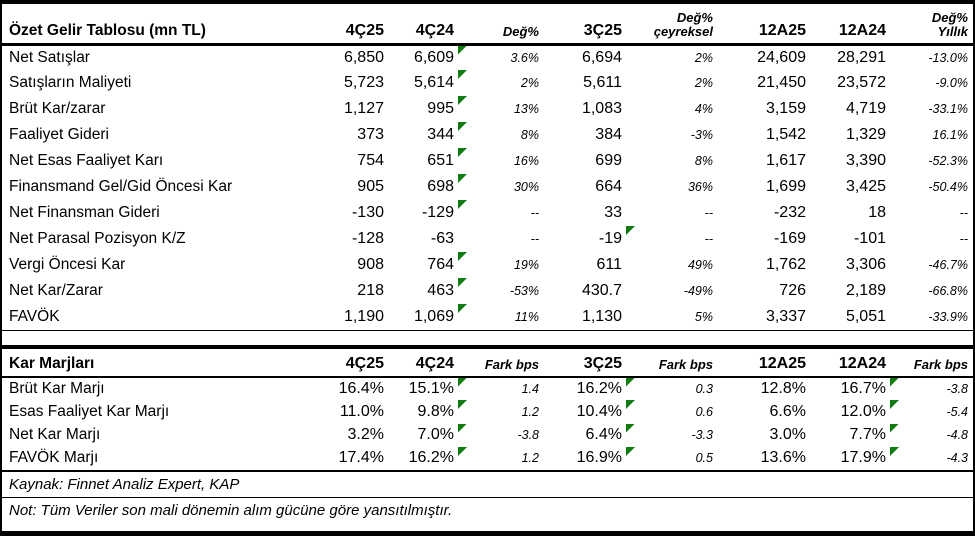 The image size is (975, 536). What do you see at coordinates (434, 363) in the screenshot?
I see `column-header: 4Ç24` at bounding box center [434, 363].